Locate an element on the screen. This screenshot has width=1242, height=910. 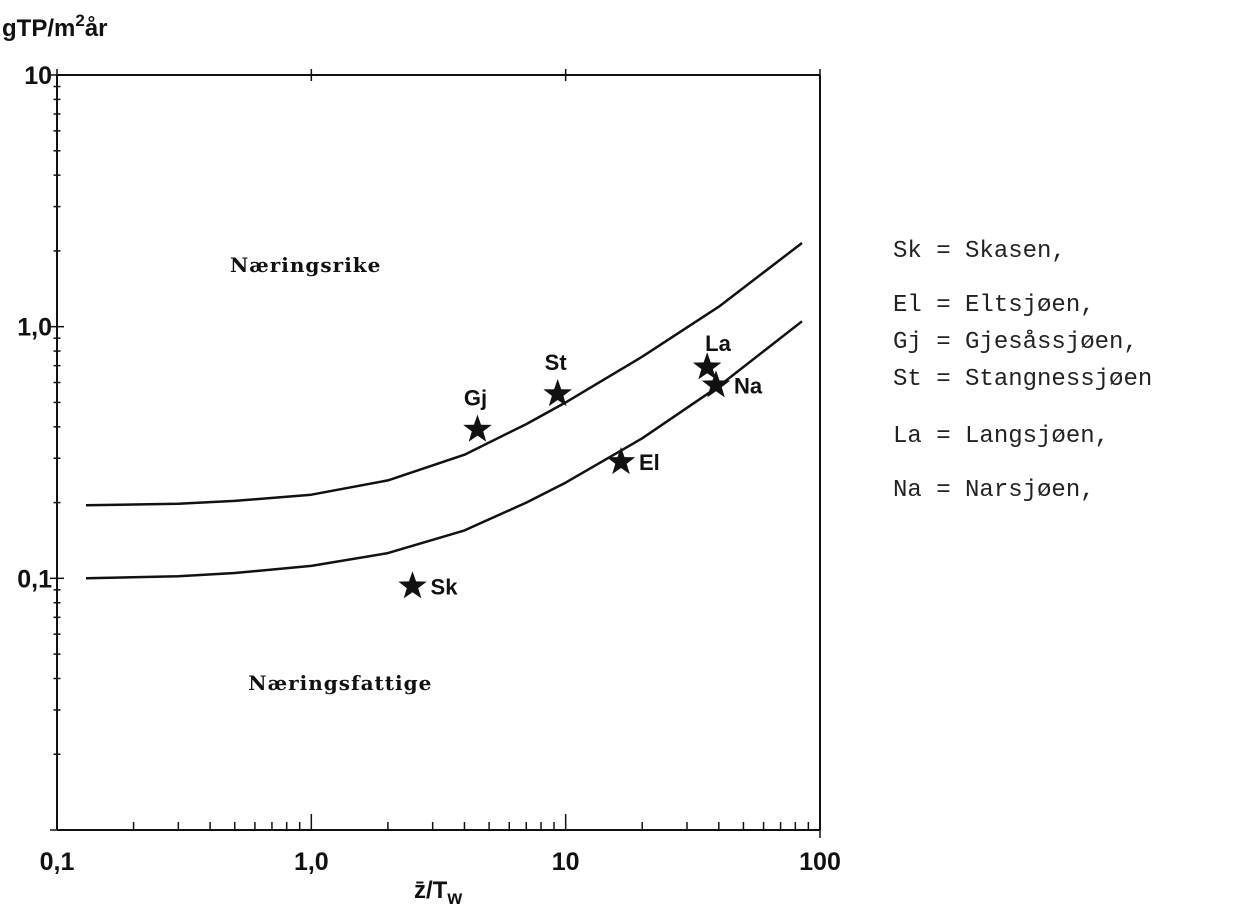
star-marker-na is located at coordinates (716, 384).